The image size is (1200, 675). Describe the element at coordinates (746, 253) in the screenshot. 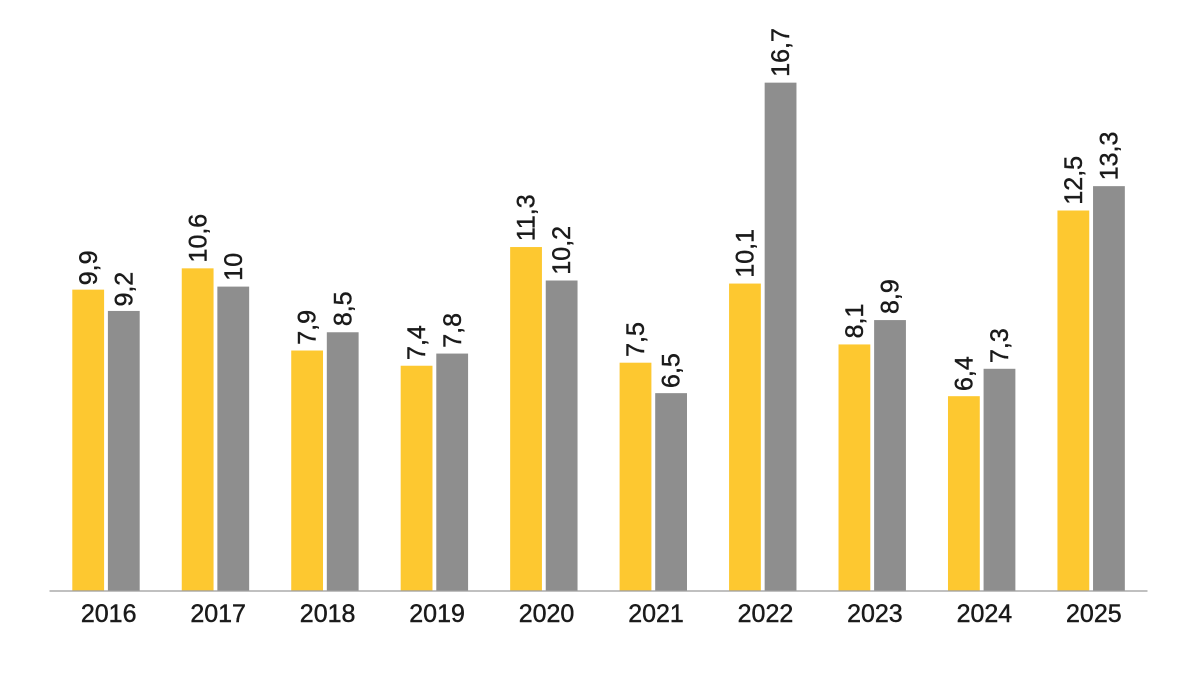

I see `svg-text: 10,1` at that location.